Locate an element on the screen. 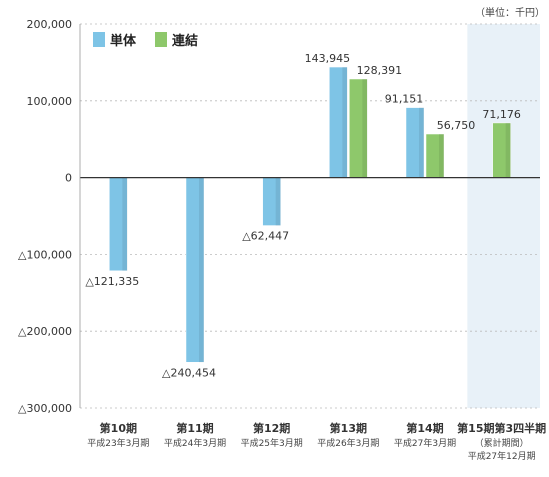 This screenshot has width=549, height=477. data-label-single: 143,945 is located at coordinates (328, 58).